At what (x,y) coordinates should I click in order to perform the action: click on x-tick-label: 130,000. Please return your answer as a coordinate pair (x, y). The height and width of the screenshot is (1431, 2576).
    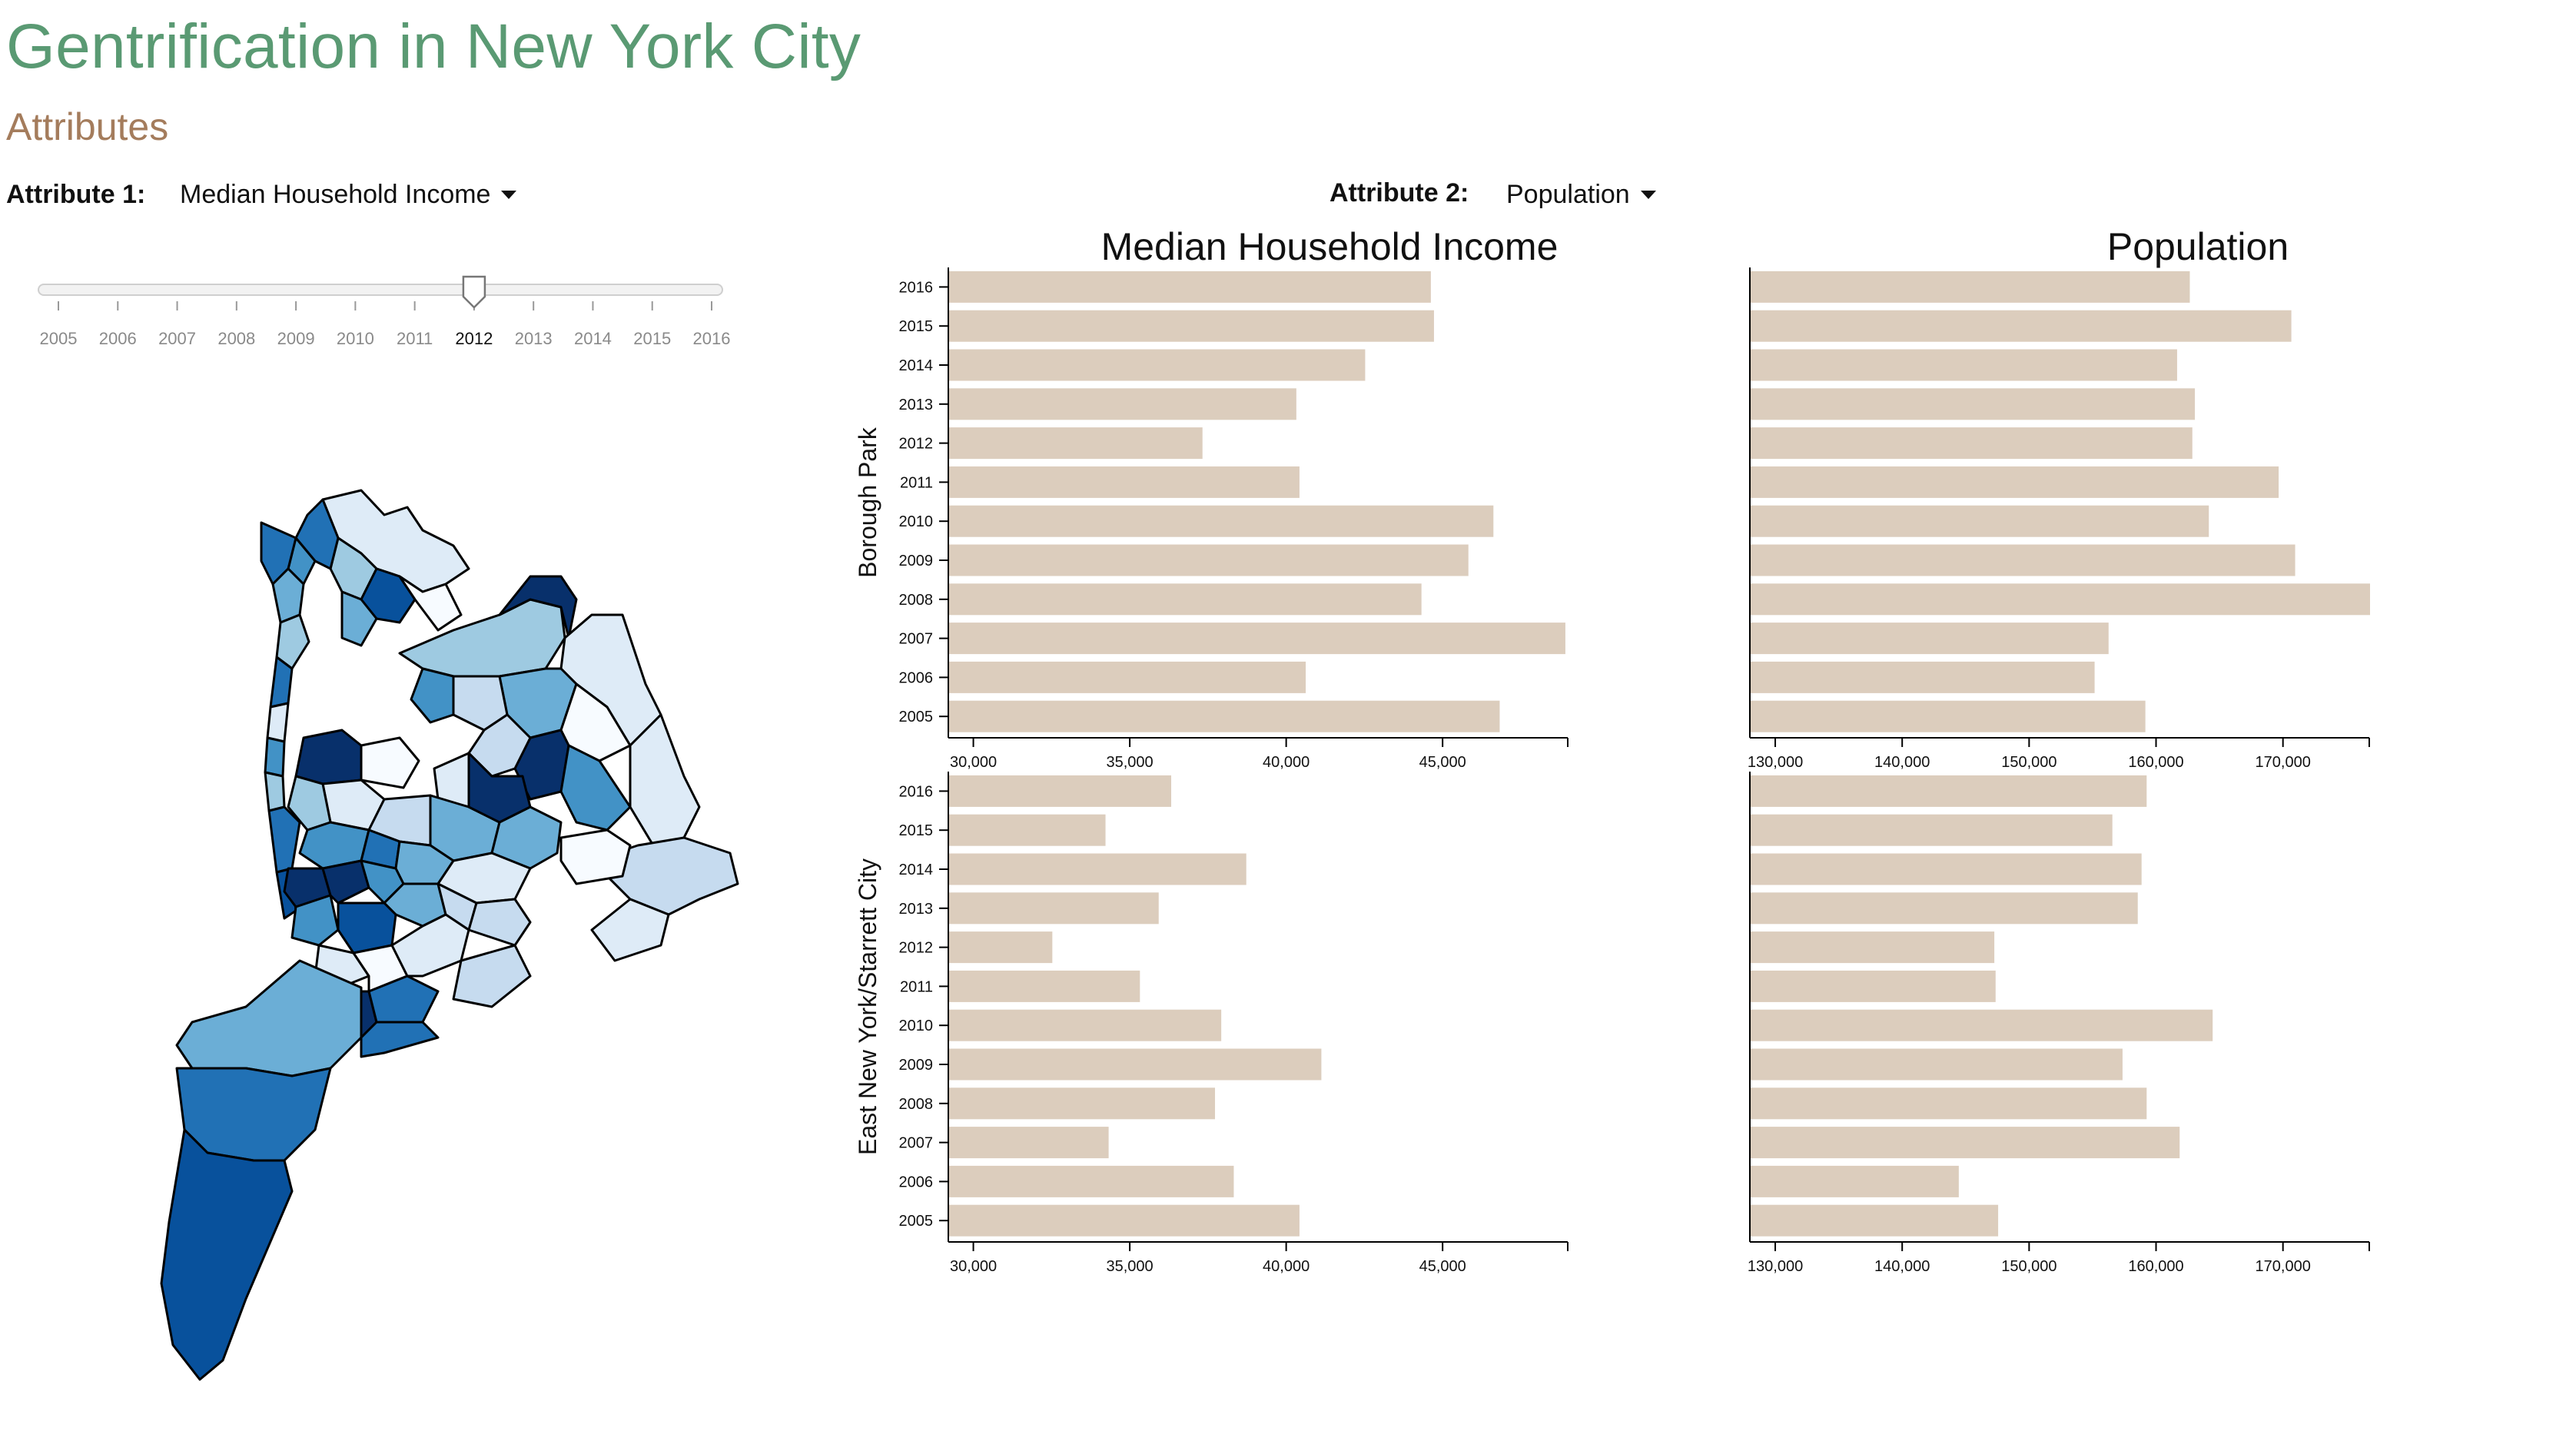
    Looking at the image, I should click on (1775, 762).